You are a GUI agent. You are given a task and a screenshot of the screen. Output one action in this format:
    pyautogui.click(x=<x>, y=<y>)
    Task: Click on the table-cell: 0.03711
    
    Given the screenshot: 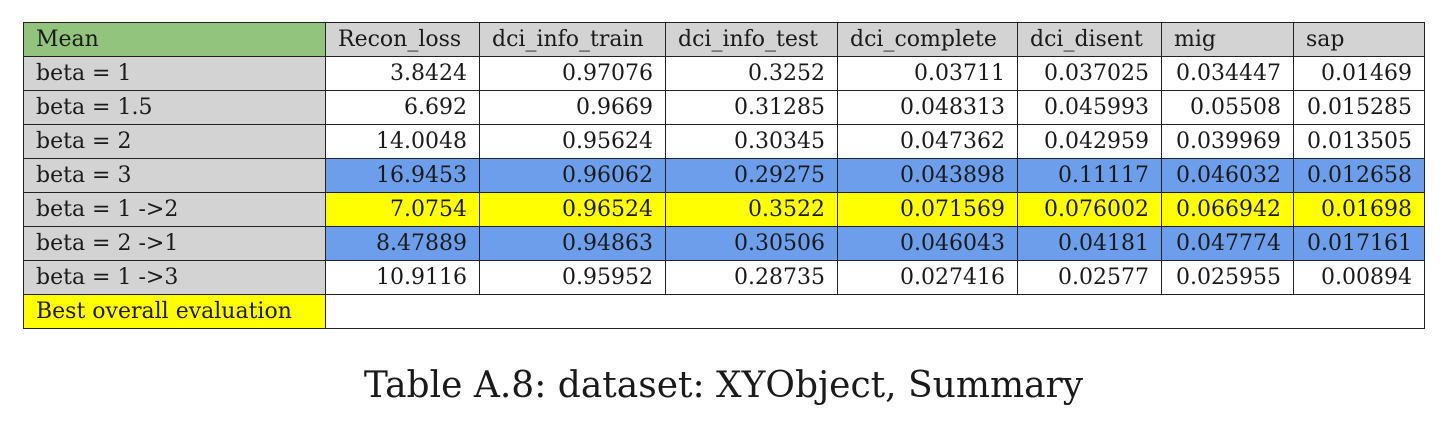 What is the action you would take?
    pyautogui.click(x=927, y=73)
    